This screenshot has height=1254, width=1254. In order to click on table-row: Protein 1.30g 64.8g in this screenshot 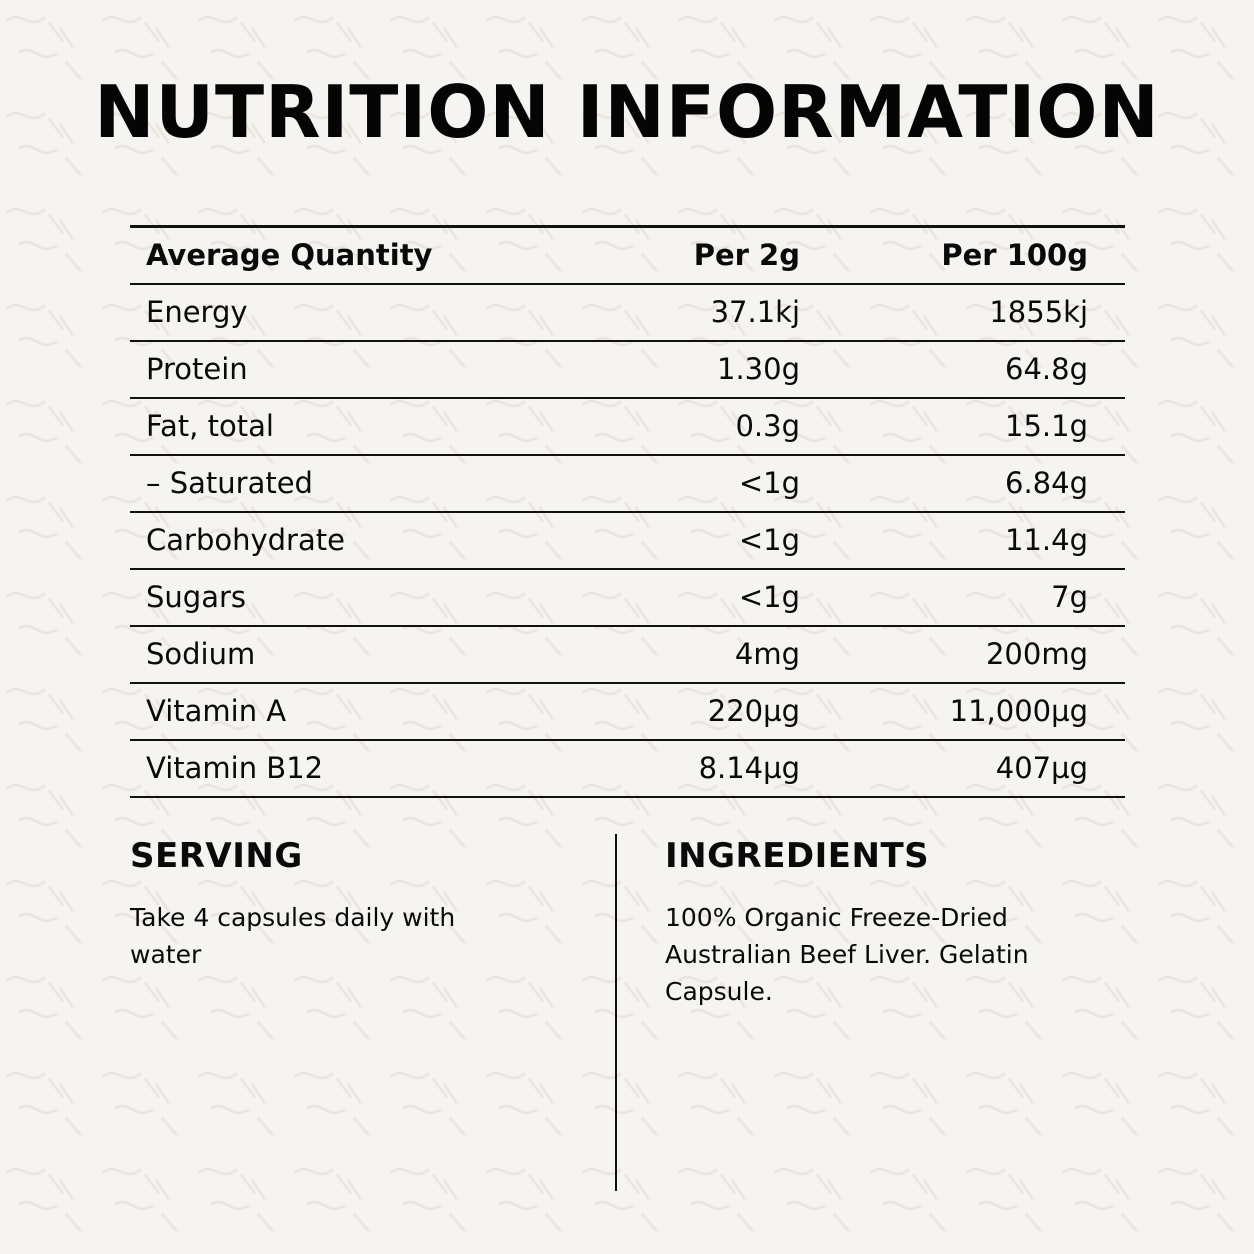, I will do `click(627, 369)`.